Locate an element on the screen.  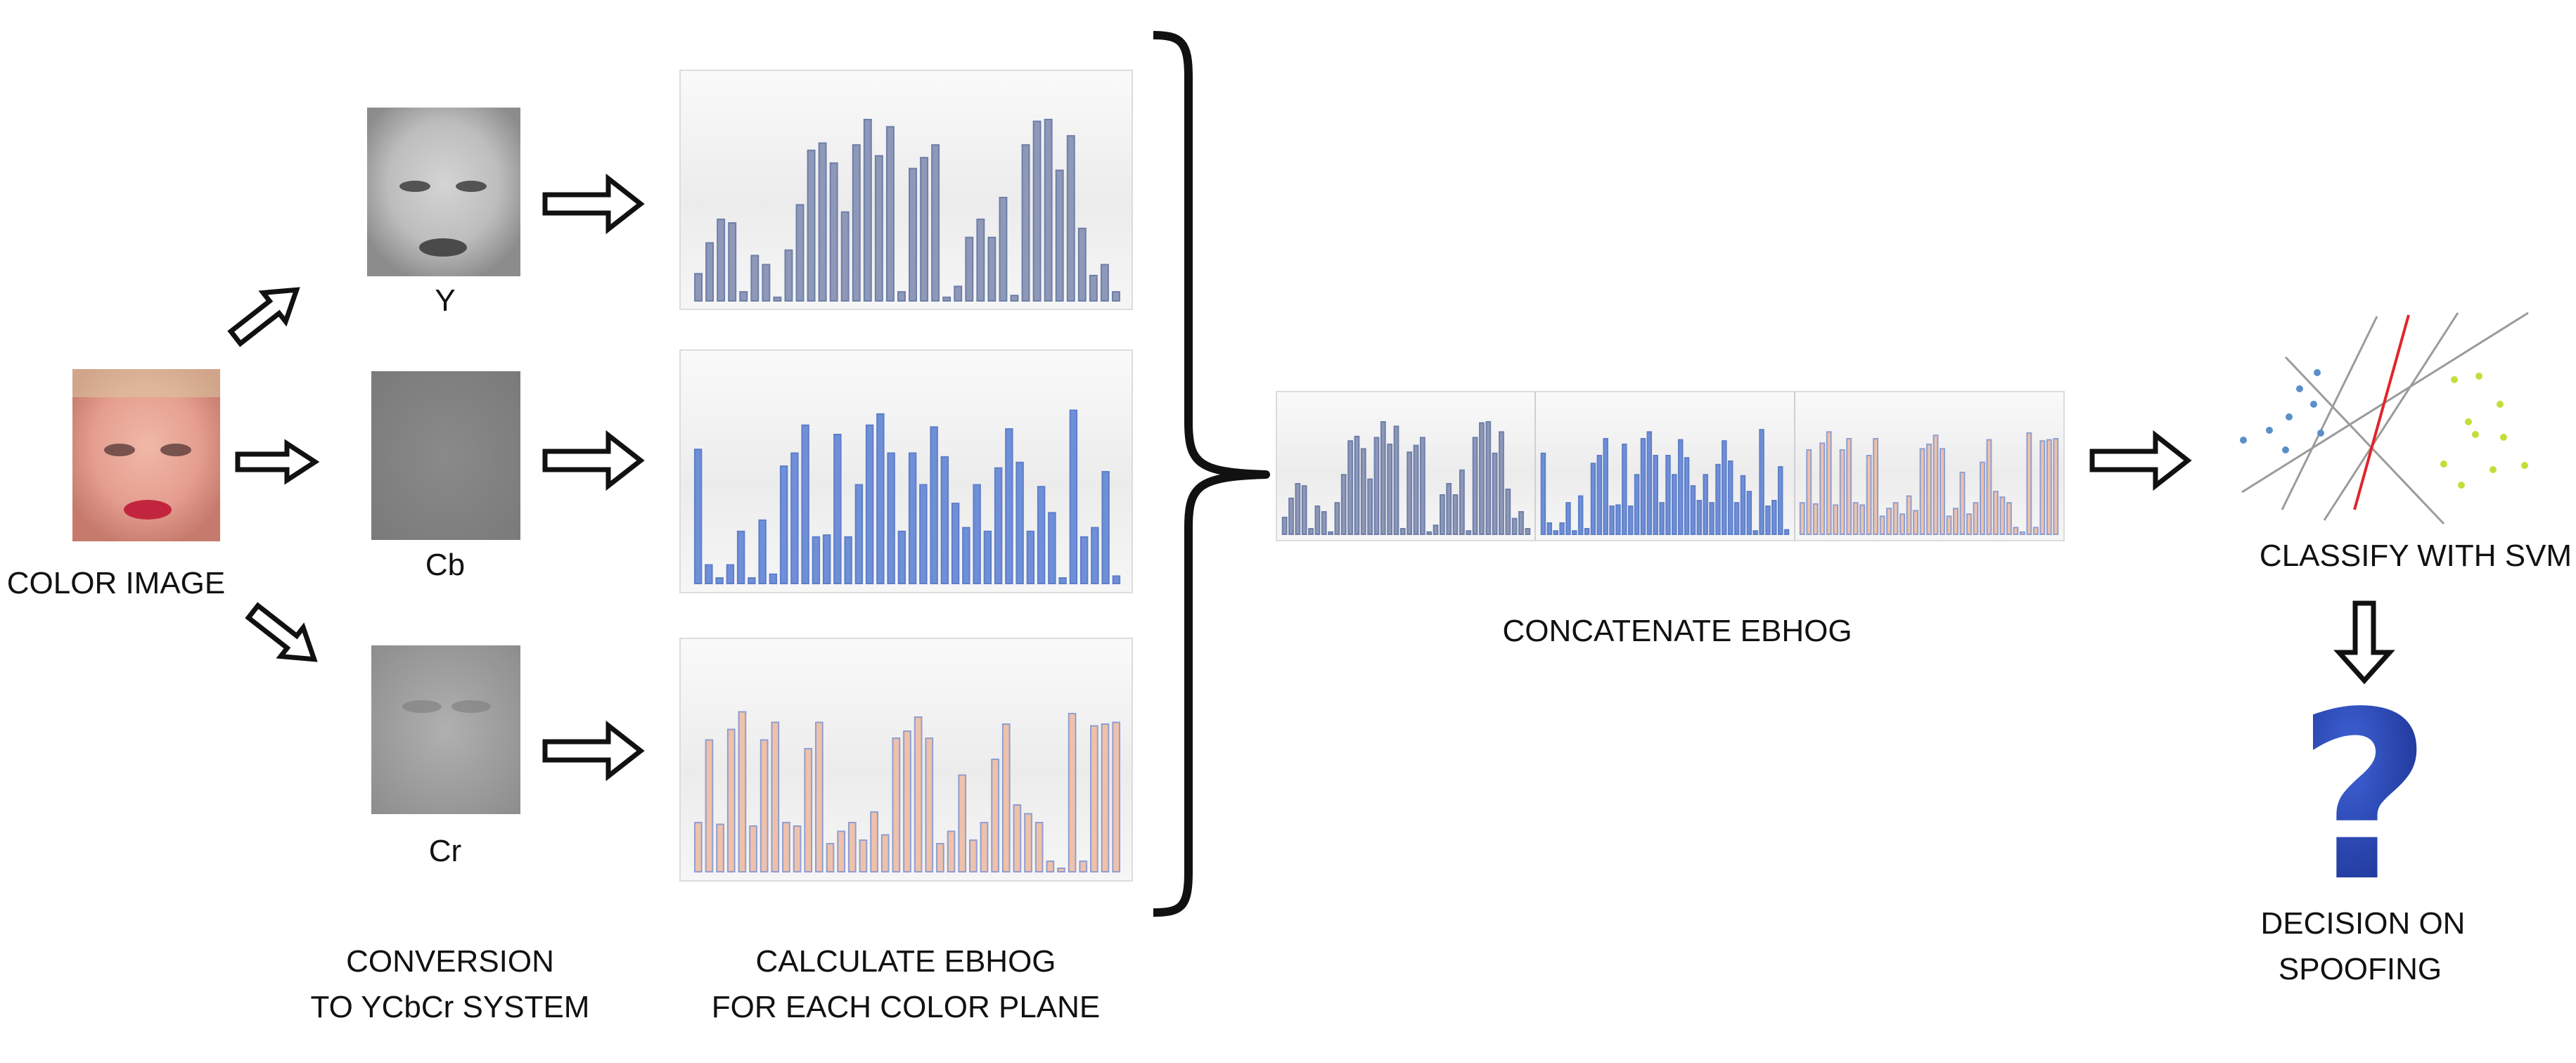
arrow-y-to-hist-icon is located at coordinates (593, 204).